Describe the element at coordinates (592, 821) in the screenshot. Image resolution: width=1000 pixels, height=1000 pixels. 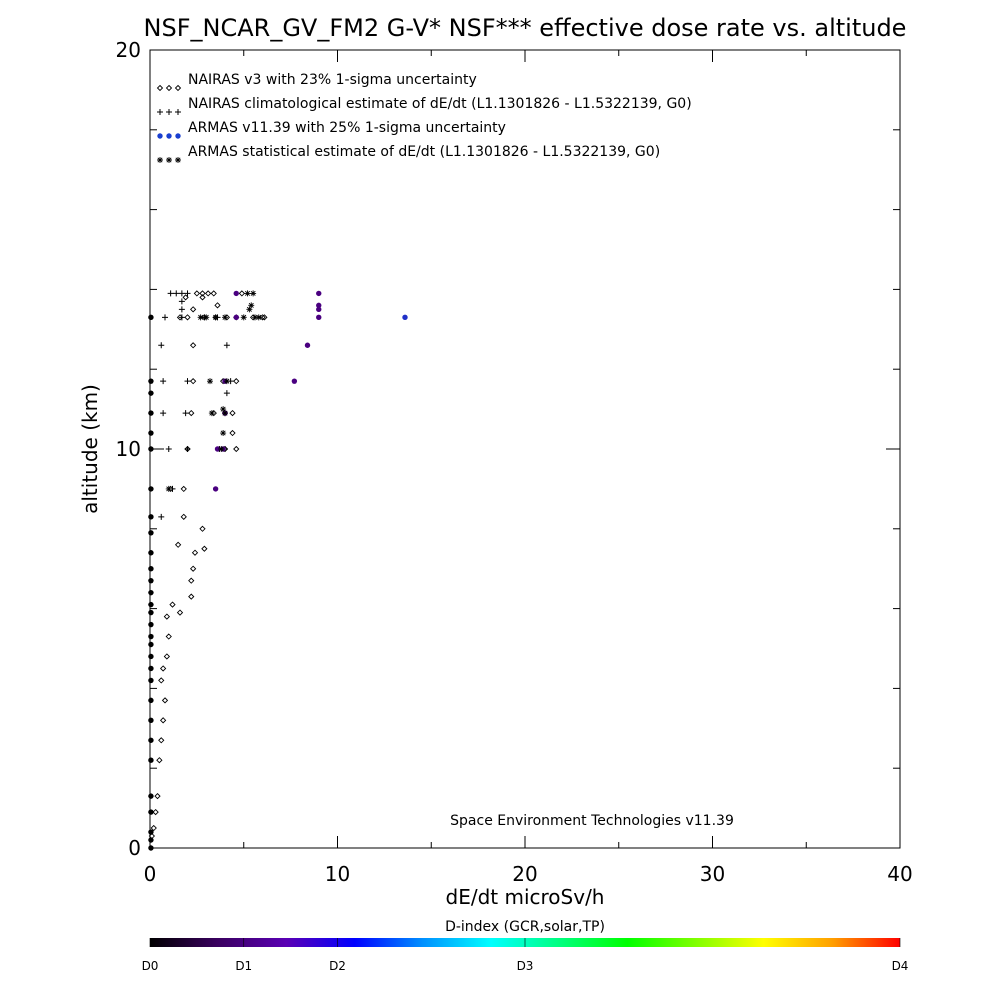
I see `credit-text: Space Environment Technologies v11.39` at that location.